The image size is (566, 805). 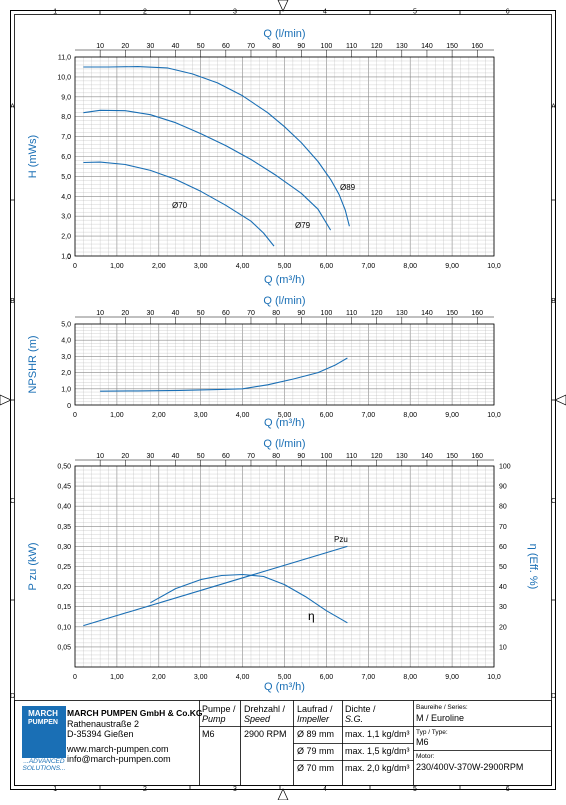 I want to click on center-mark-left, so click(x=6, y=400).